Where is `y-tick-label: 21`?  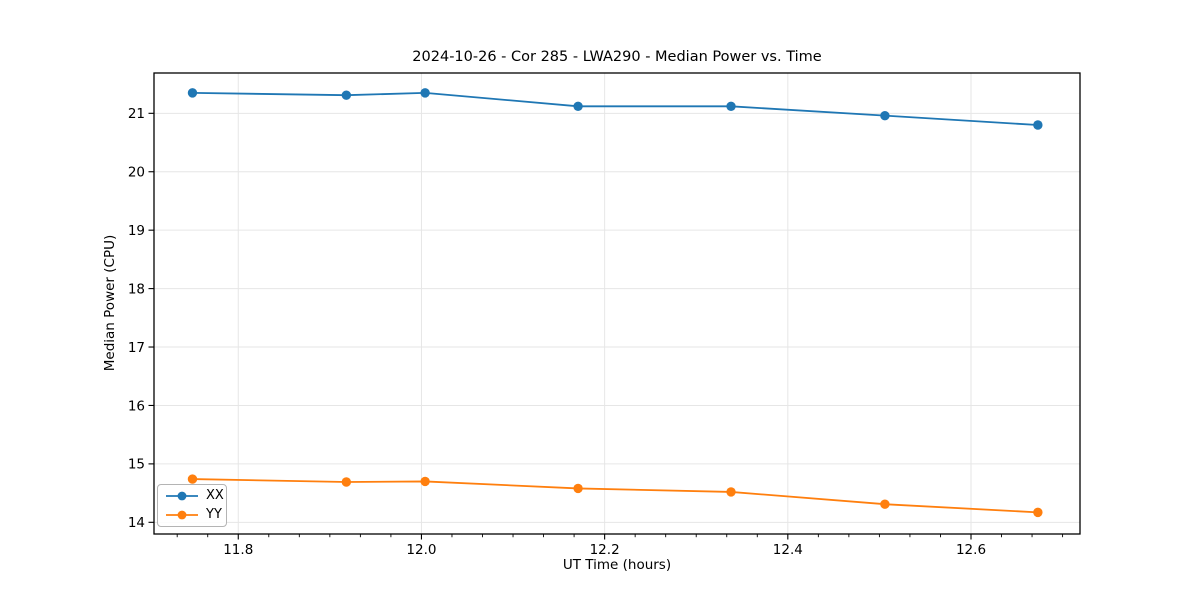
y-tick-label: 21 is located at coordinates (136, 114).